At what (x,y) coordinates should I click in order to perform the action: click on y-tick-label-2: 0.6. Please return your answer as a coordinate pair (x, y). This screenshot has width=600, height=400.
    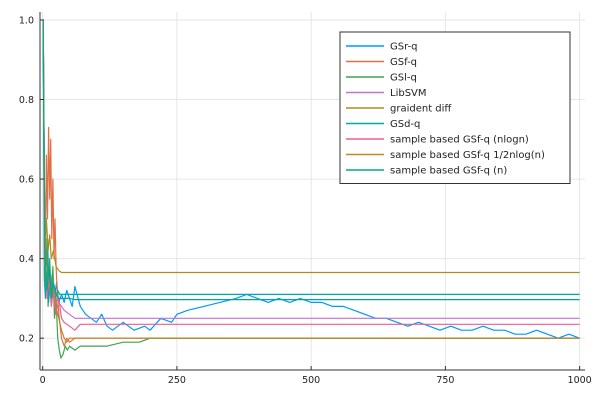
    Looking at the image, I should click on (26, 180).